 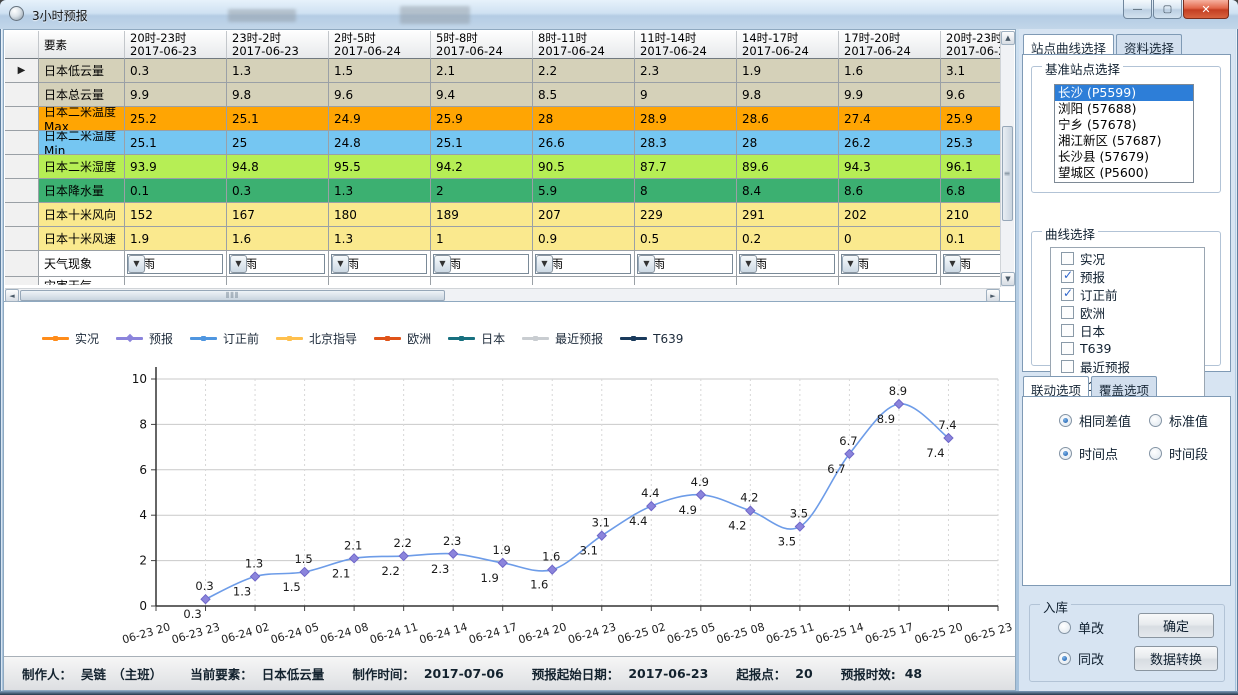 I want to click on table-cell: 8.5, so click(x=584, y=95).